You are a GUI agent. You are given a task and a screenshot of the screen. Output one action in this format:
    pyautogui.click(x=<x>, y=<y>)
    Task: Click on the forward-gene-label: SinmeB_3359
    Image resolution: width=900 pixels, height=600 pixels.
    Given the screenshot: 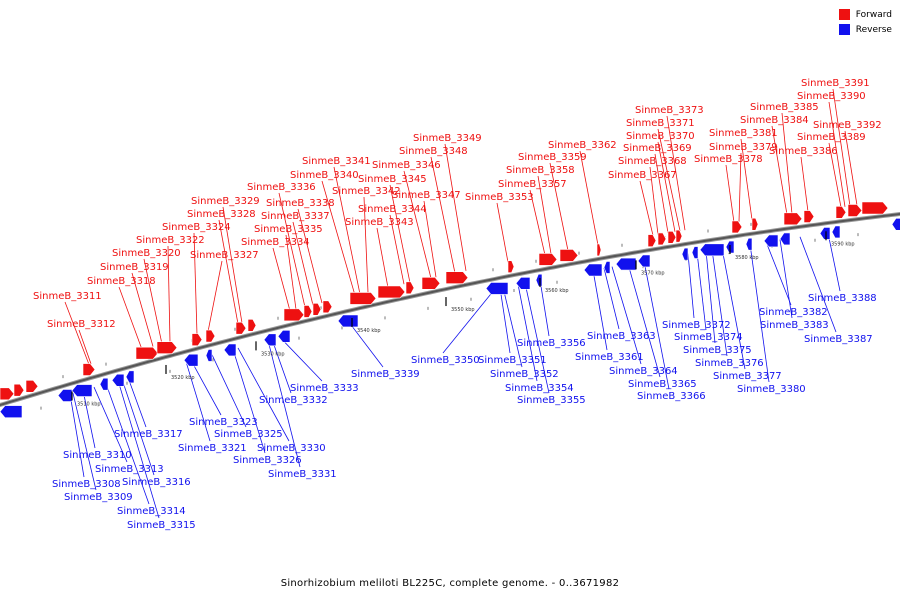 What is the action you would take?
    pyautogui.click(x=552, y=157)
    